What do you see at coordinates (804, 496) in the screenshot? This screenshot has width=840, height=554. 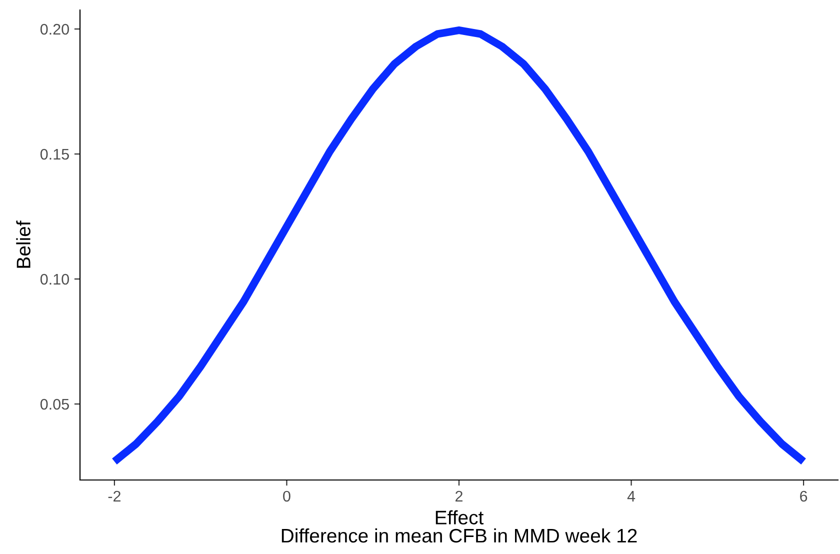 I see `x-tick-label: 6` at bounding box center [804, 496].